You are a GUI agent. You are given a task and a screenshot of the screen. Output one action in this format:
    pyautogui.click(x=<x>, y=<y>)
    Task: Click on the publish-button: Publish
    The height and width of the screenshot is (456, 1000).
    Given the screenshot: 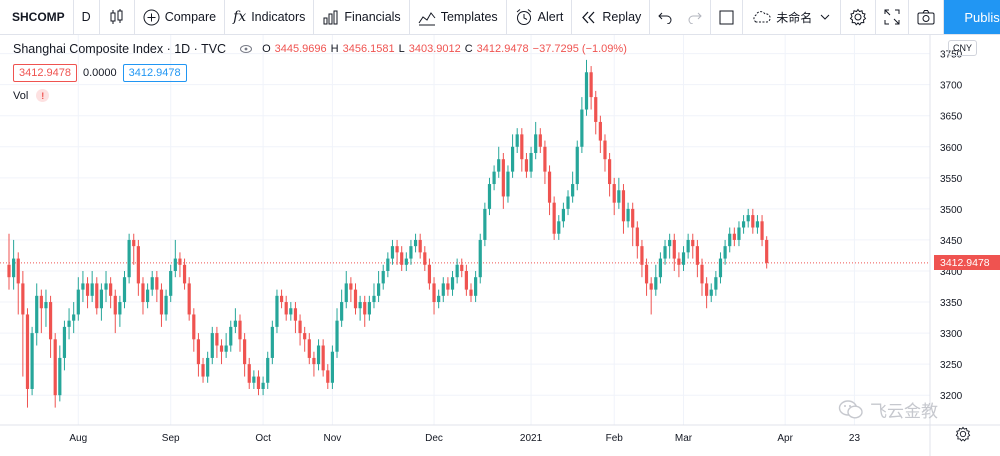 What is the action you would take?
    pyautogui.click(x=972, y=17)
    